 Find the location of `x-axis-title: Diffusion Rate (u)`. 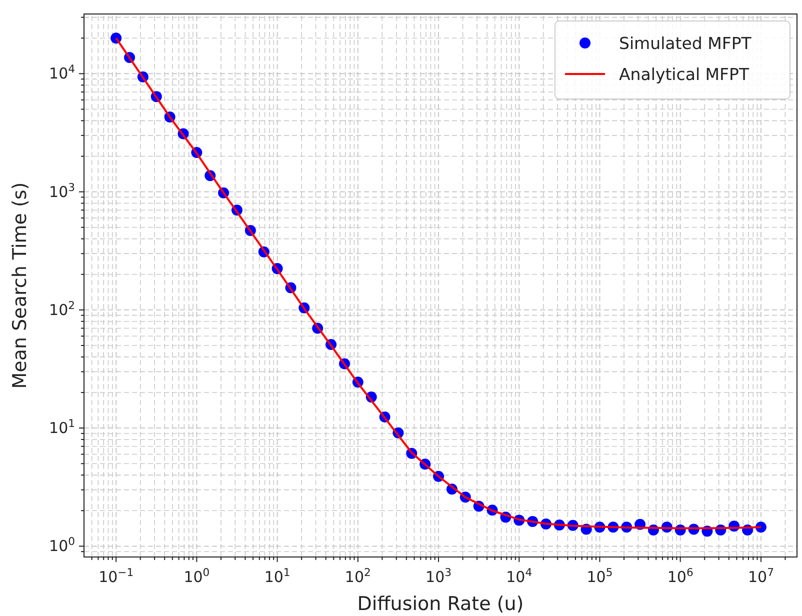

x-axis-title: Diffusion Rate (u) is located at coordinates (440, 604).